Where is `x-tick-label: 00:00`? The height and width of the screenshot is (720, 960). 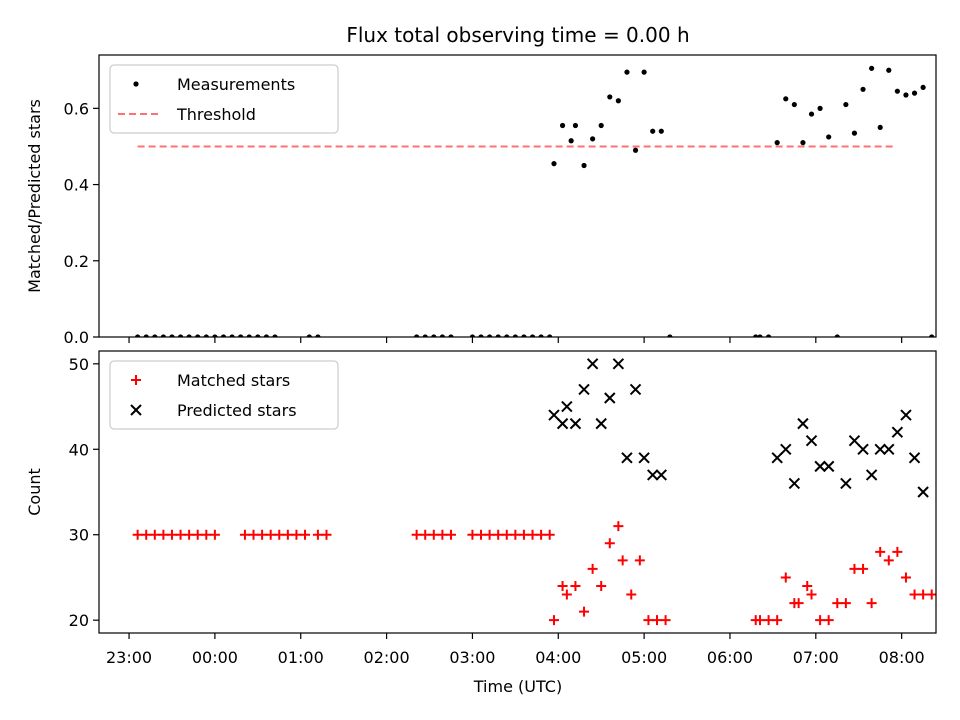 x-tick-label: 00:00 is located at coordinates (215, 657).